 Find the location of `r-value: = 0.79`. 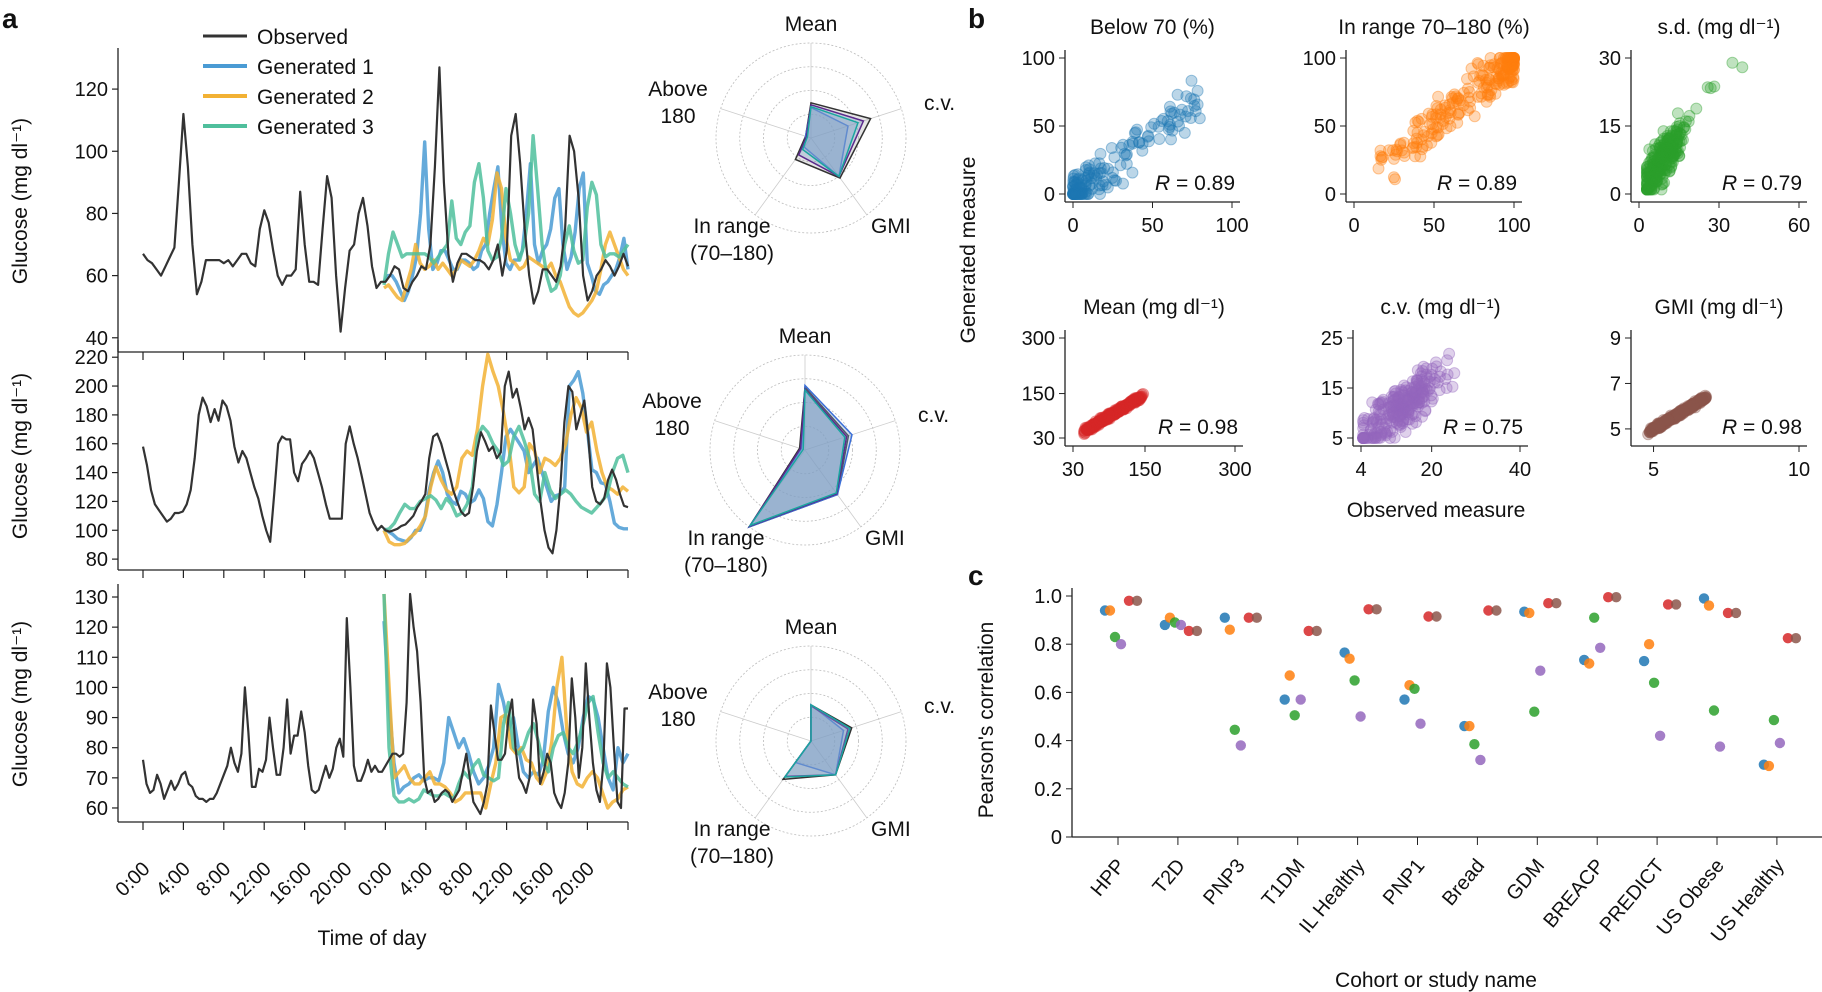

r-value: = 0.79 is located at coordinates (1769, 183).